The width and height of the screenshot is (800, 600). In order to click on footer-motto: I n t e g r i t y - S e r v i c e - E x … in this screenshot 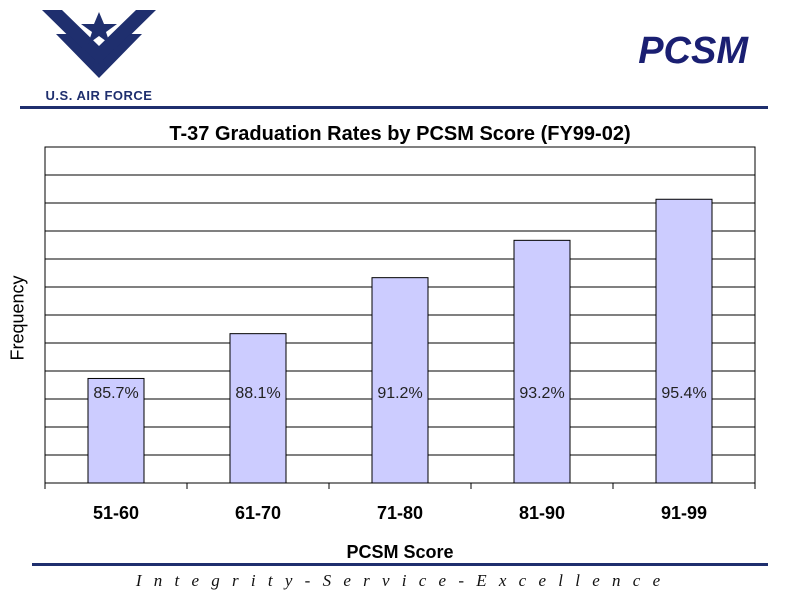, I will do `click(400, 580)`.